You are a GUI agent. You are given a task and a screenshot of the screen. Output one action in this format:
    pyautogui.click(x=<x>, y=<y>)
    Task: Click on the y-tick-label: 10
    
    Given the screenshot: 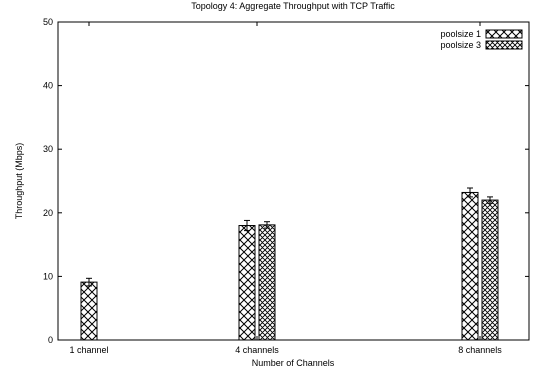 What is the action you would take?
    pyautogui.click(x=48, y=276)
    